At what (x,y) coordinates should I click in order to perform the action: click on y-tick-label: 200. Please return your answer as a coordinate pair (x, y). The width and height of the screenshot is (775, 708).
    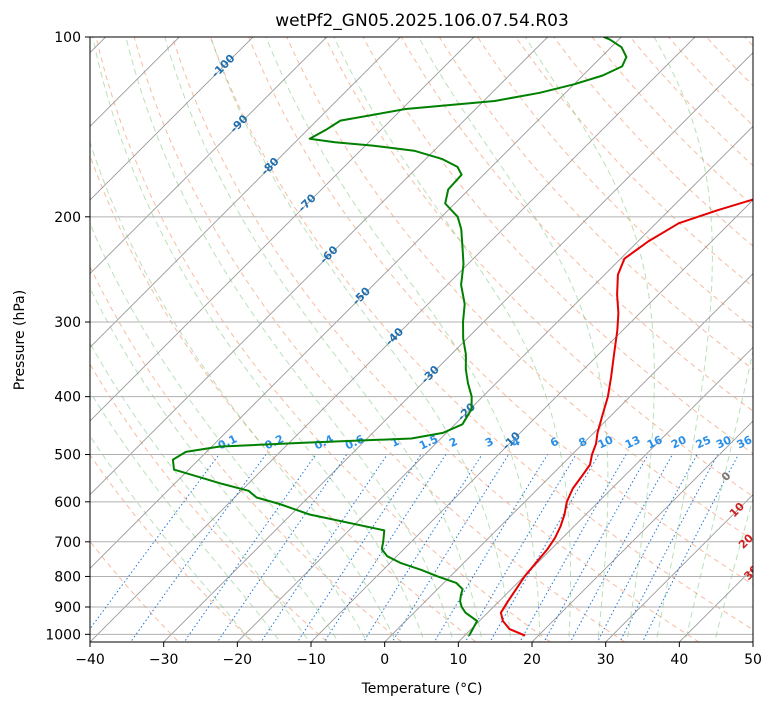
    Looking at the image, I should click on (67, 218).